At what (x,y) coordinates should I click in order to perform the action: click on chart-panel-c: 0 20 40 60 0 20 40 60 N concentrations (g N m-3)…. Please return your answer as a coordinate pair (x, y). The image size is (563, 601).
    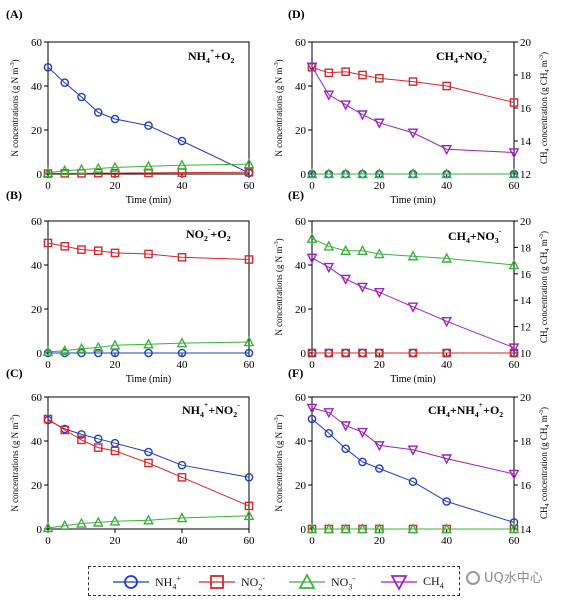
    Looking at the image, I should click on (130, 456).